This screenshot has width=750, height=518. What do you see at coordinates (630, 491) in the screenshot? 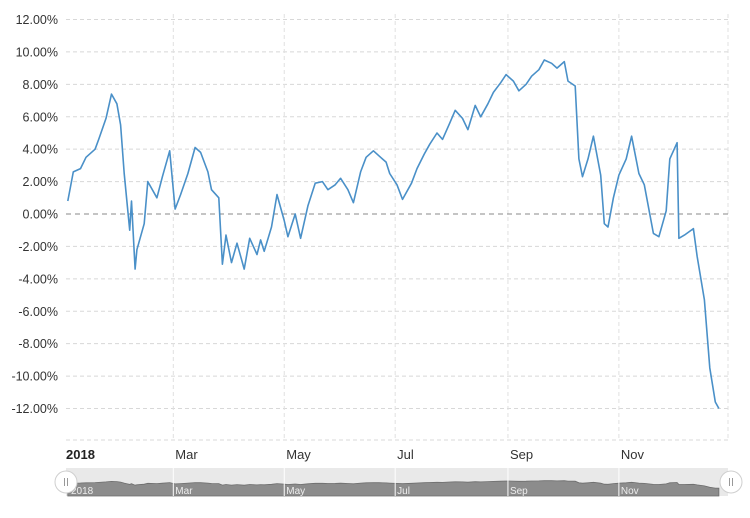
I see `navigator-tick-label: Nov` at bounding box center [630, 491].